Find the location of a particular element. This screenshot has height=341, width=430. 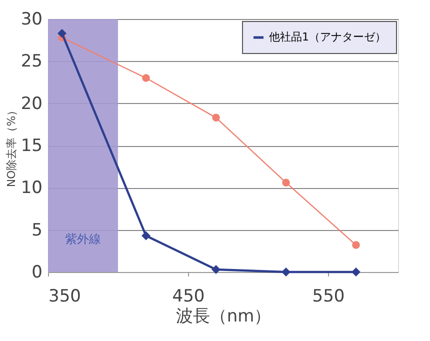

band-label: 紫外線 is located at coordinates (83, 239).